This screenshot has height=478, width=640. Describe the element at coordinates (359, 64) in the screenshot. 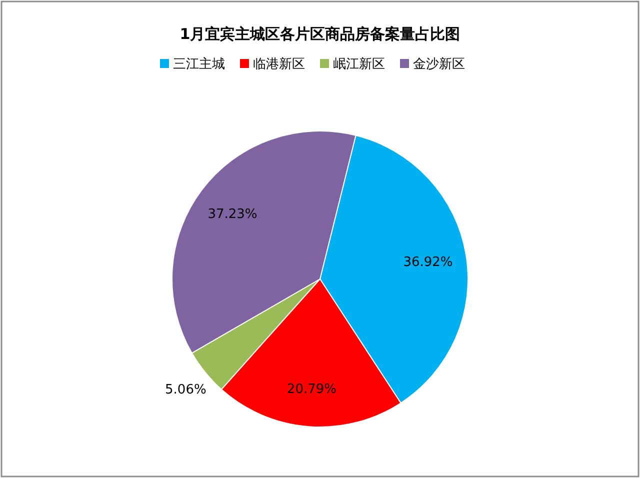

I see `legend-label: 岷江新区` at that location.